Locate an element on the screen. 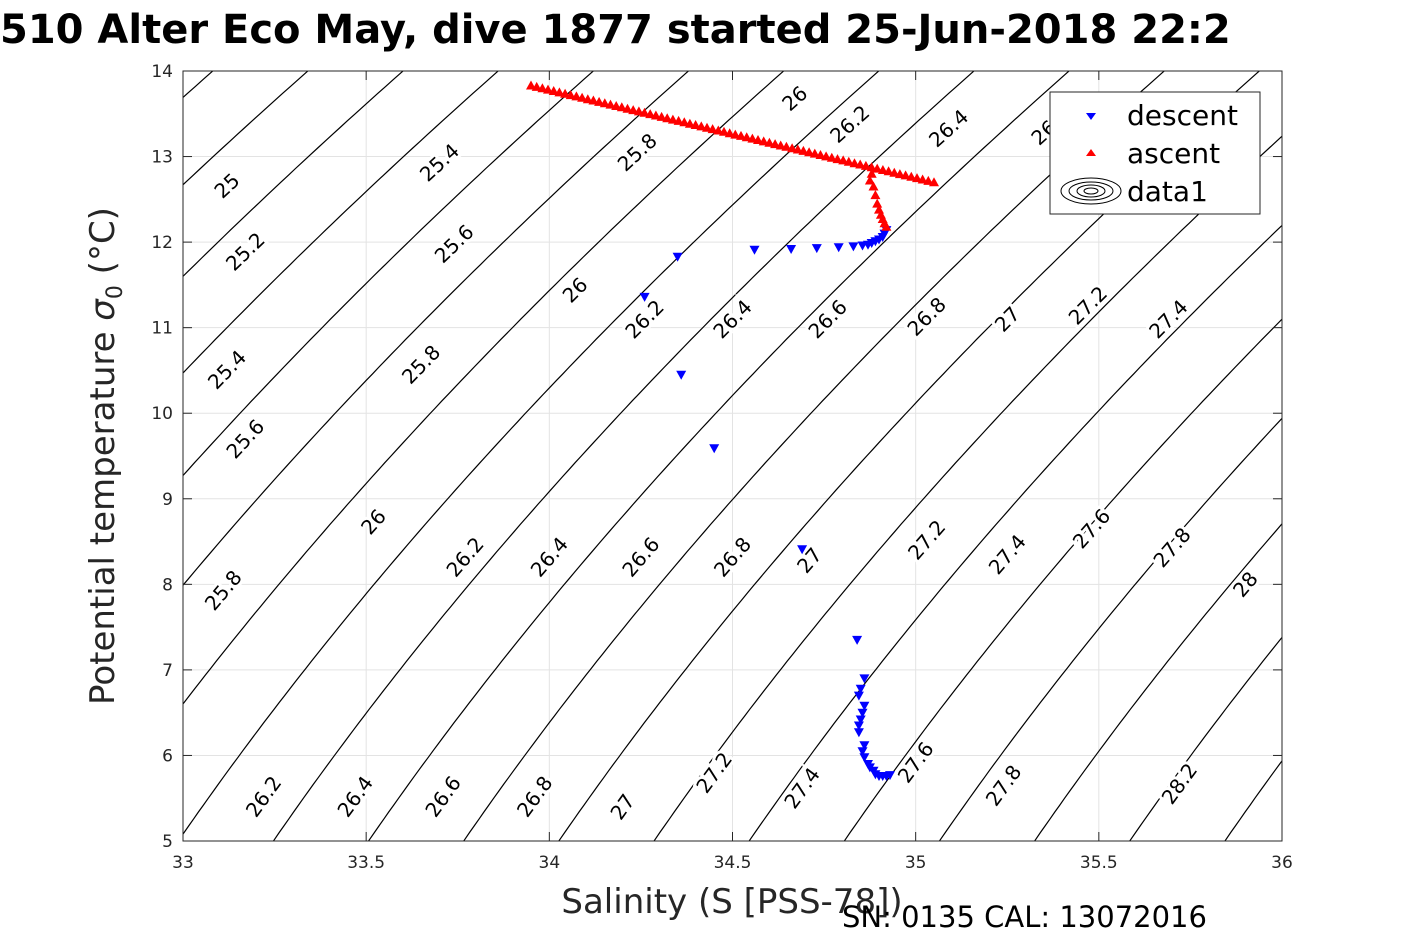  y-tick-label: 12 is located at coordinates (162, 243).